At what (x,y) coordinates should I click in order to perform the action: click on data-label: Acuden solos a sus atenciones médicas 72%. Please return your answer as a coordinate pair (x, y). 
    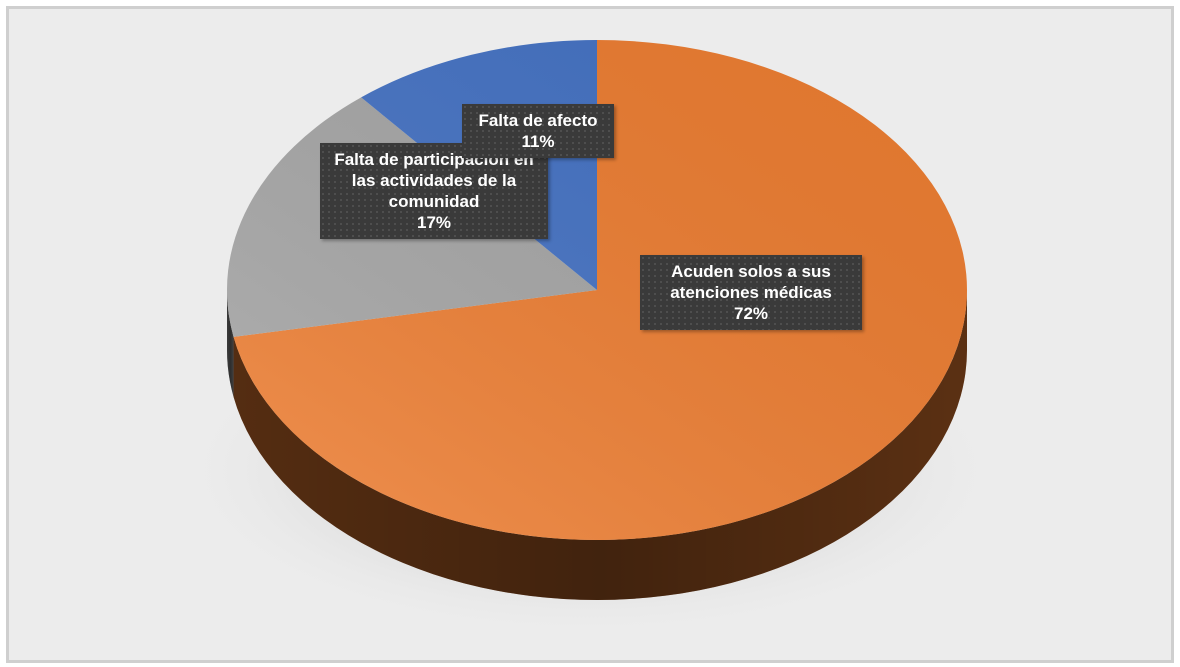
    Looking at the image, I should click on (751, 292).